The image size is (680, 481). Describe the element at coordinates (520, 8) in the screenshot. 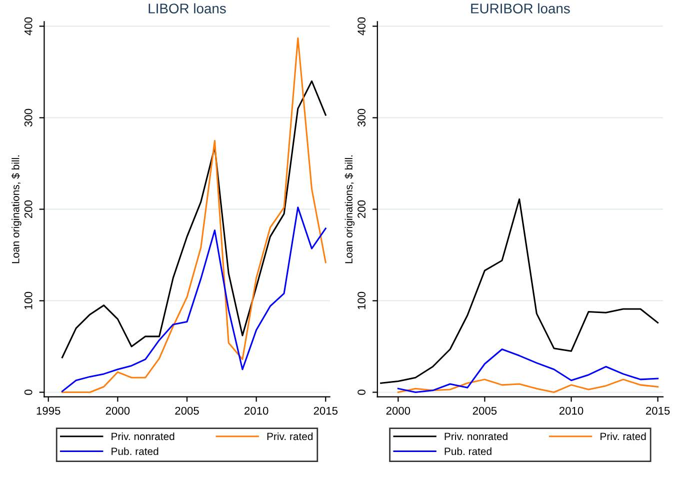

I see `chart-title: EURIBOR loans` at that location.